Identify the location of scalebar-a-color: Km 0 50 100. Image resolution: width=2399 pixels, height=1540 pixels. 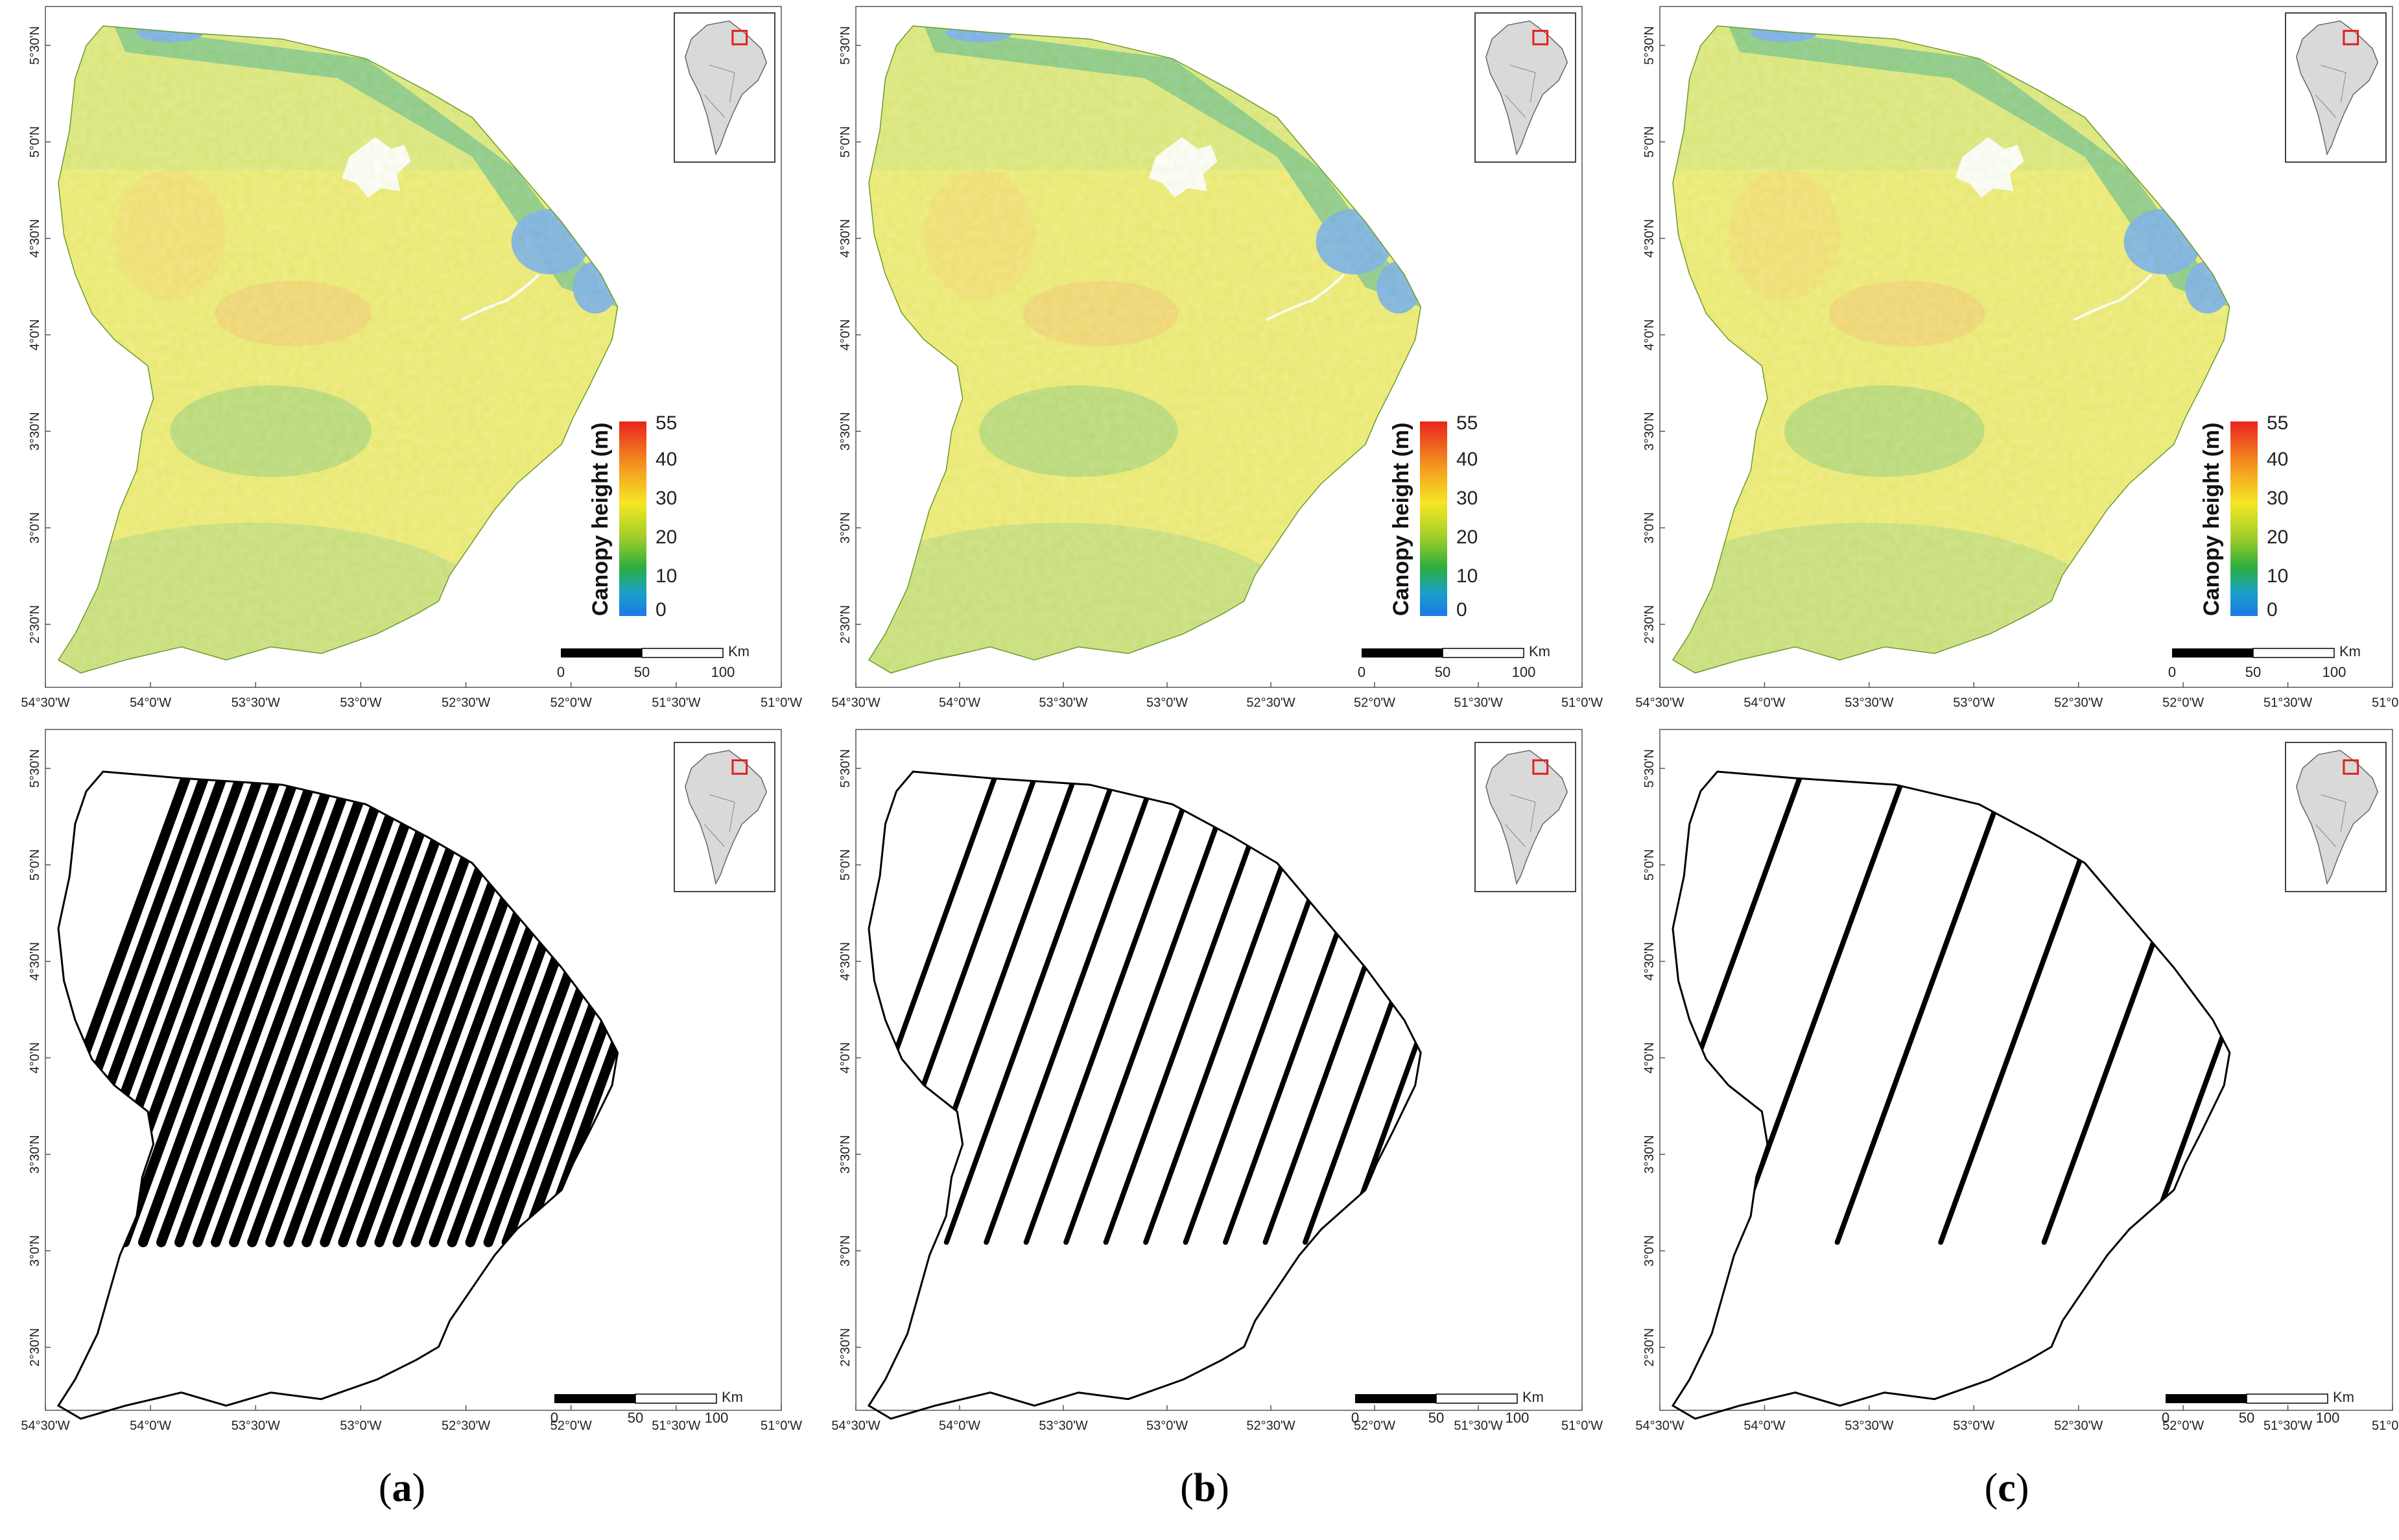
(654, 661).